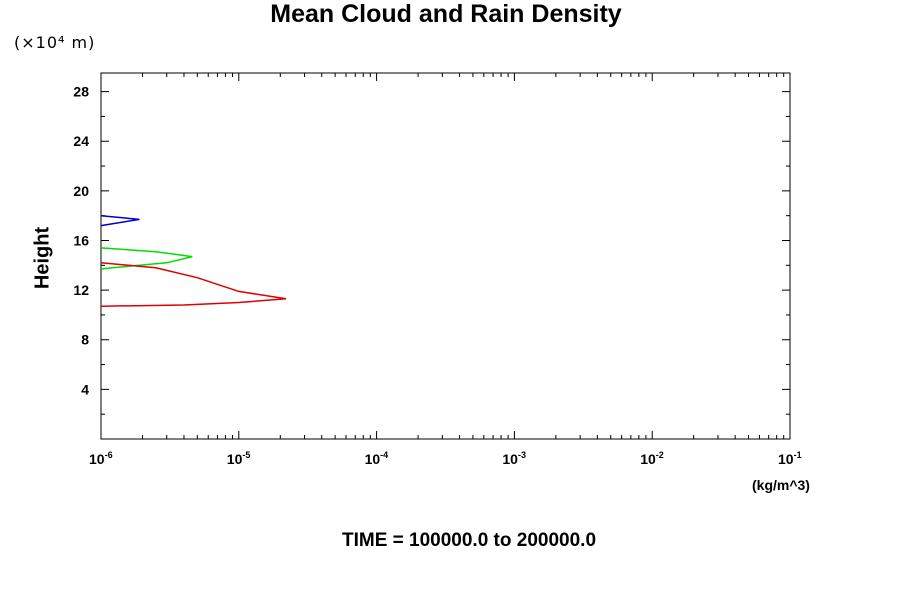  I want to click on y-tick-label: 8, so click(85, 340).